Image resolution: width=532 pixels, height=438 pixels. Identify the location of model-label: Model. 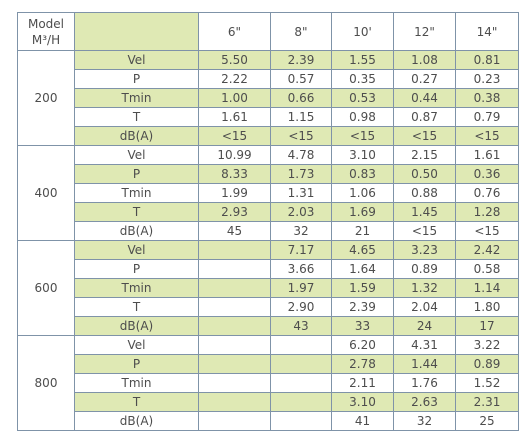
(46, 23).